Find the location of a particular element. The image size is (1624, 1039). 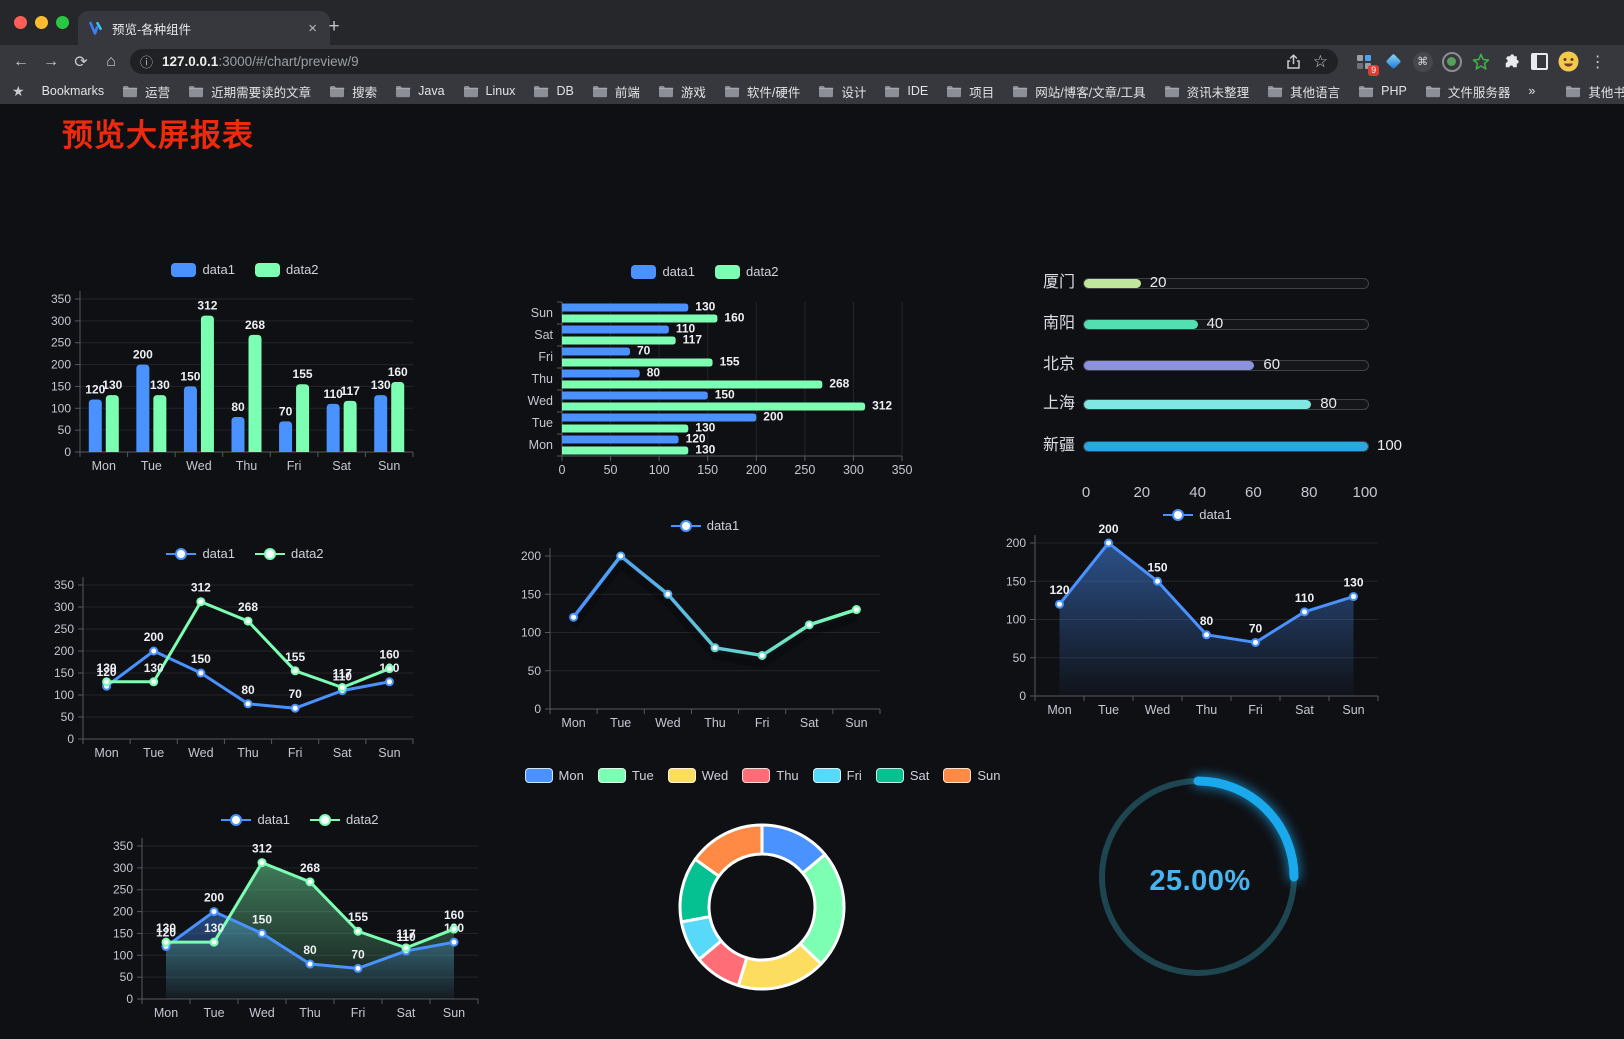

legend-item-Thu: Thu is located at coordinates (770, 775).